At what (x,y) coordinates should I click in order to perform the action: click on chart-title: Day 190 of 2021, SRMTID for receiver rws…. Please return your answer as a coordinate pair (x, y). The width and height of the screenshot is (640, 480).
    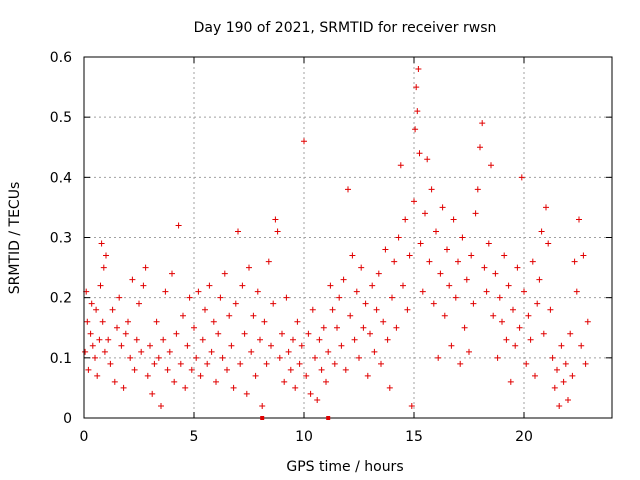
    Looking at the image, I should click on (345, 28).